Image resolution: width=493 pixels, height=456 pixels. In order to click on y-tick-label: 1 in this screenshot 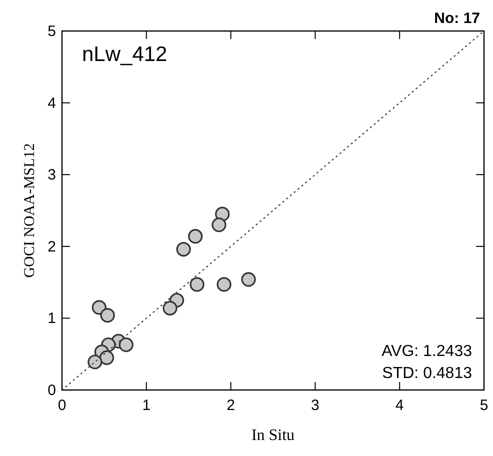, I will do `click(52, 319)`.